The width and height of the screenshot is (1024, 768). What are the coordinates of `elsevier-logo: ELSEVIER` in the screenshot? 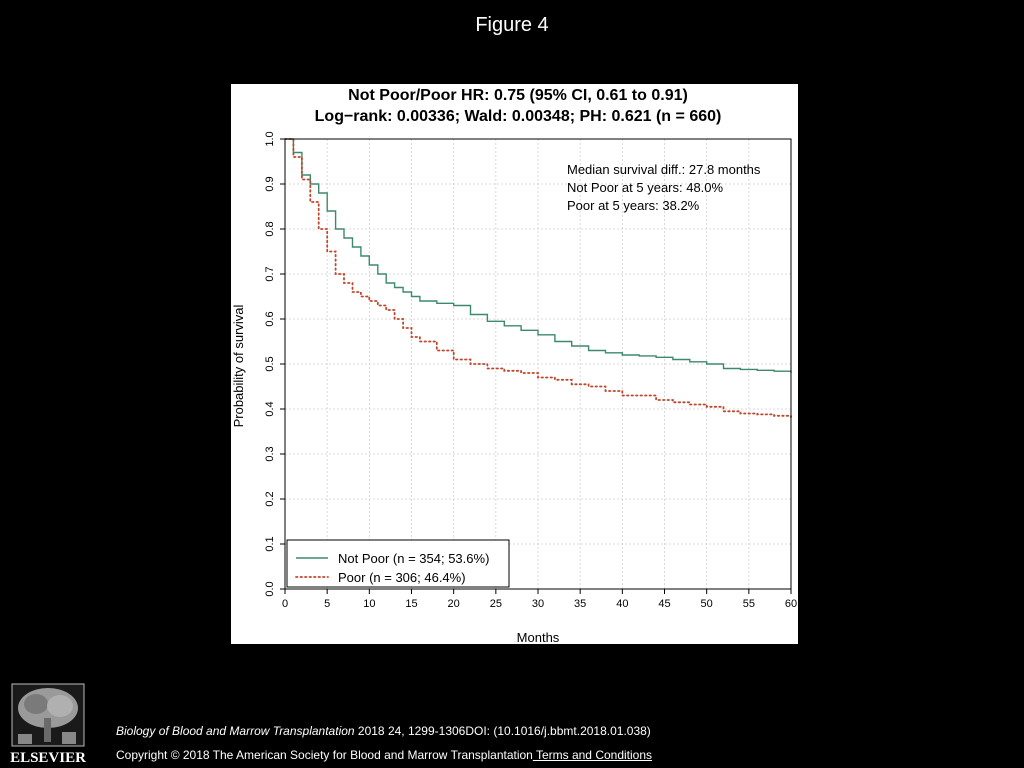 It's located at (48, 724).